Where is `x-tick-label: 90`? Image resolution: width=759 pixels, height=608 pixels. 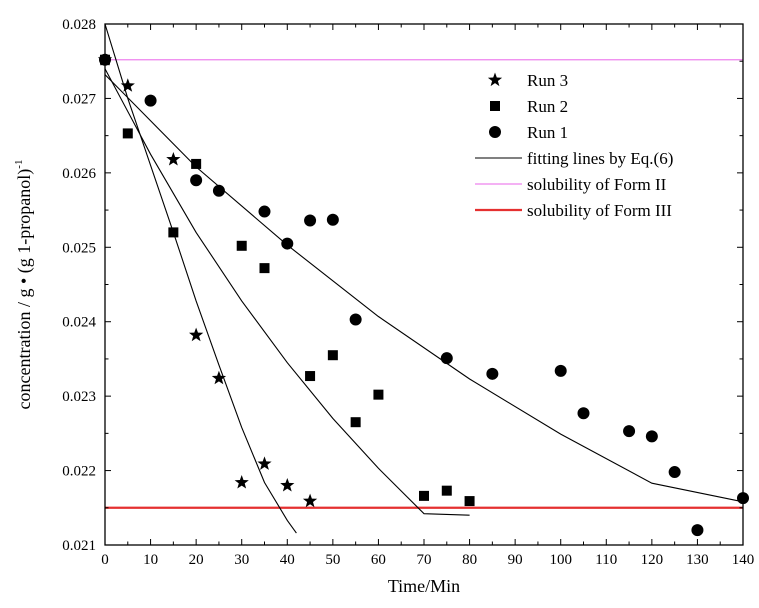 x-tick-label: 90 is located at coordinates (515, 560).